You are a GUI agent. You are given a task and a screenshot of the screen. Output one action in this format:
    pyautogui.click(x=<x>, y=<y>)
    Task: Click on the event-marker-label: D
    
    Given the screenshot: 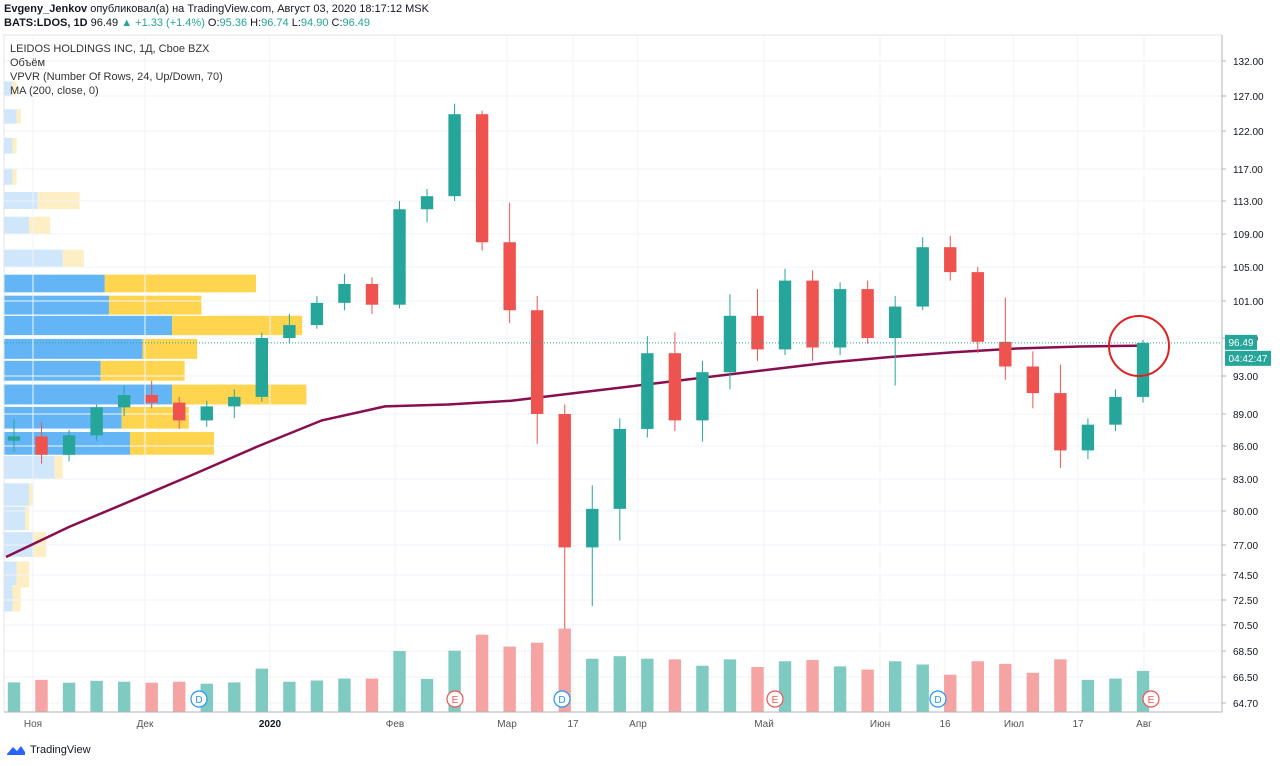 What is the action you would take?
    pyautogui.click(x=198, y=700)
    